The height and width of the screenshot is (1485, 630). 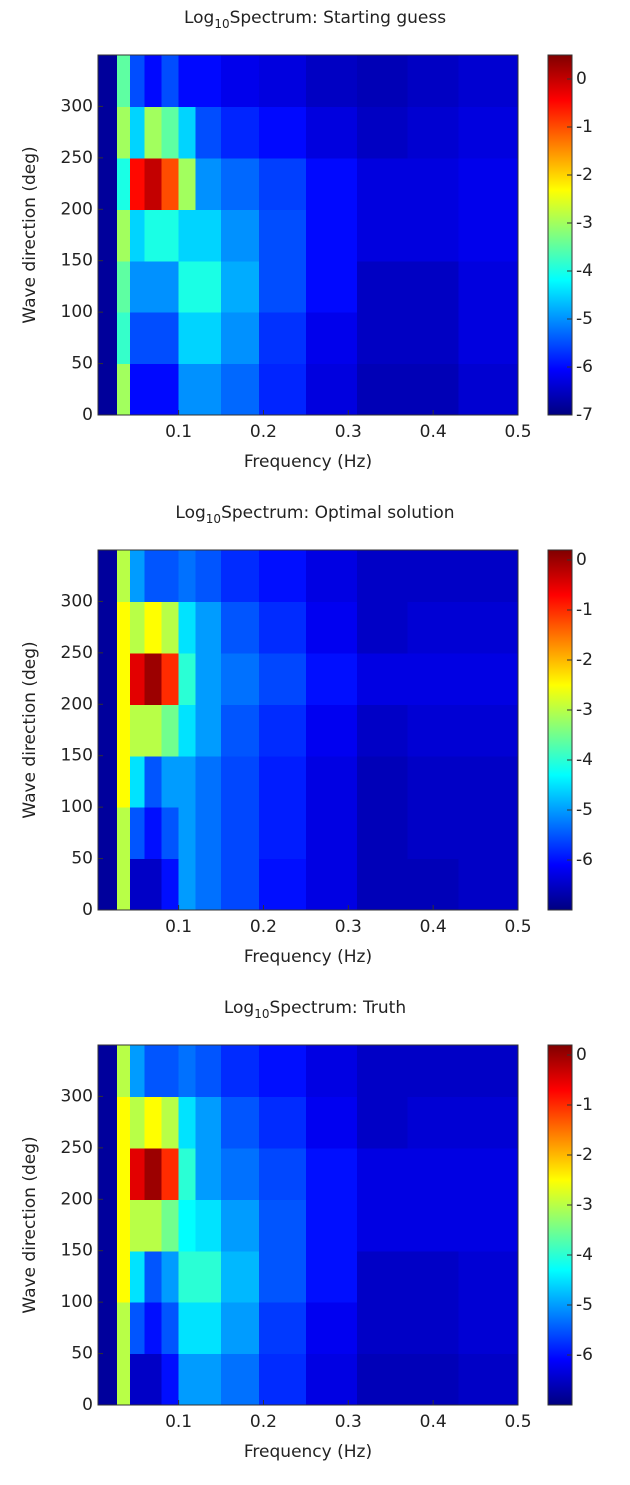 What do you see at coordinates (584, 319) in the screenshot?
I see `colorbar-tick-label: -5` at bounding box center [584, 319].